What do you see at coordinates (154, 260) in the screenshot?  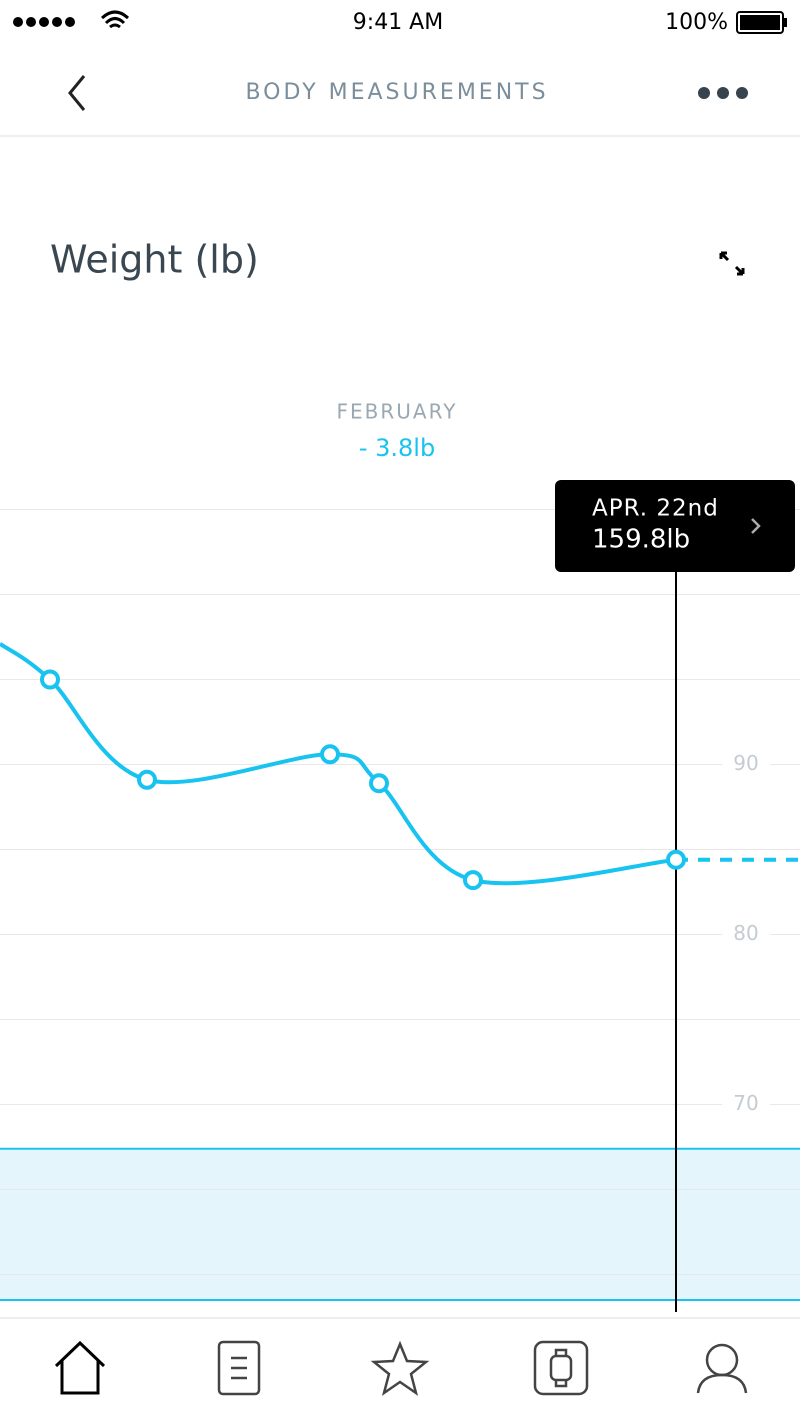 I see `card-title: Weight (lb)` at bounding box center [154, 260].